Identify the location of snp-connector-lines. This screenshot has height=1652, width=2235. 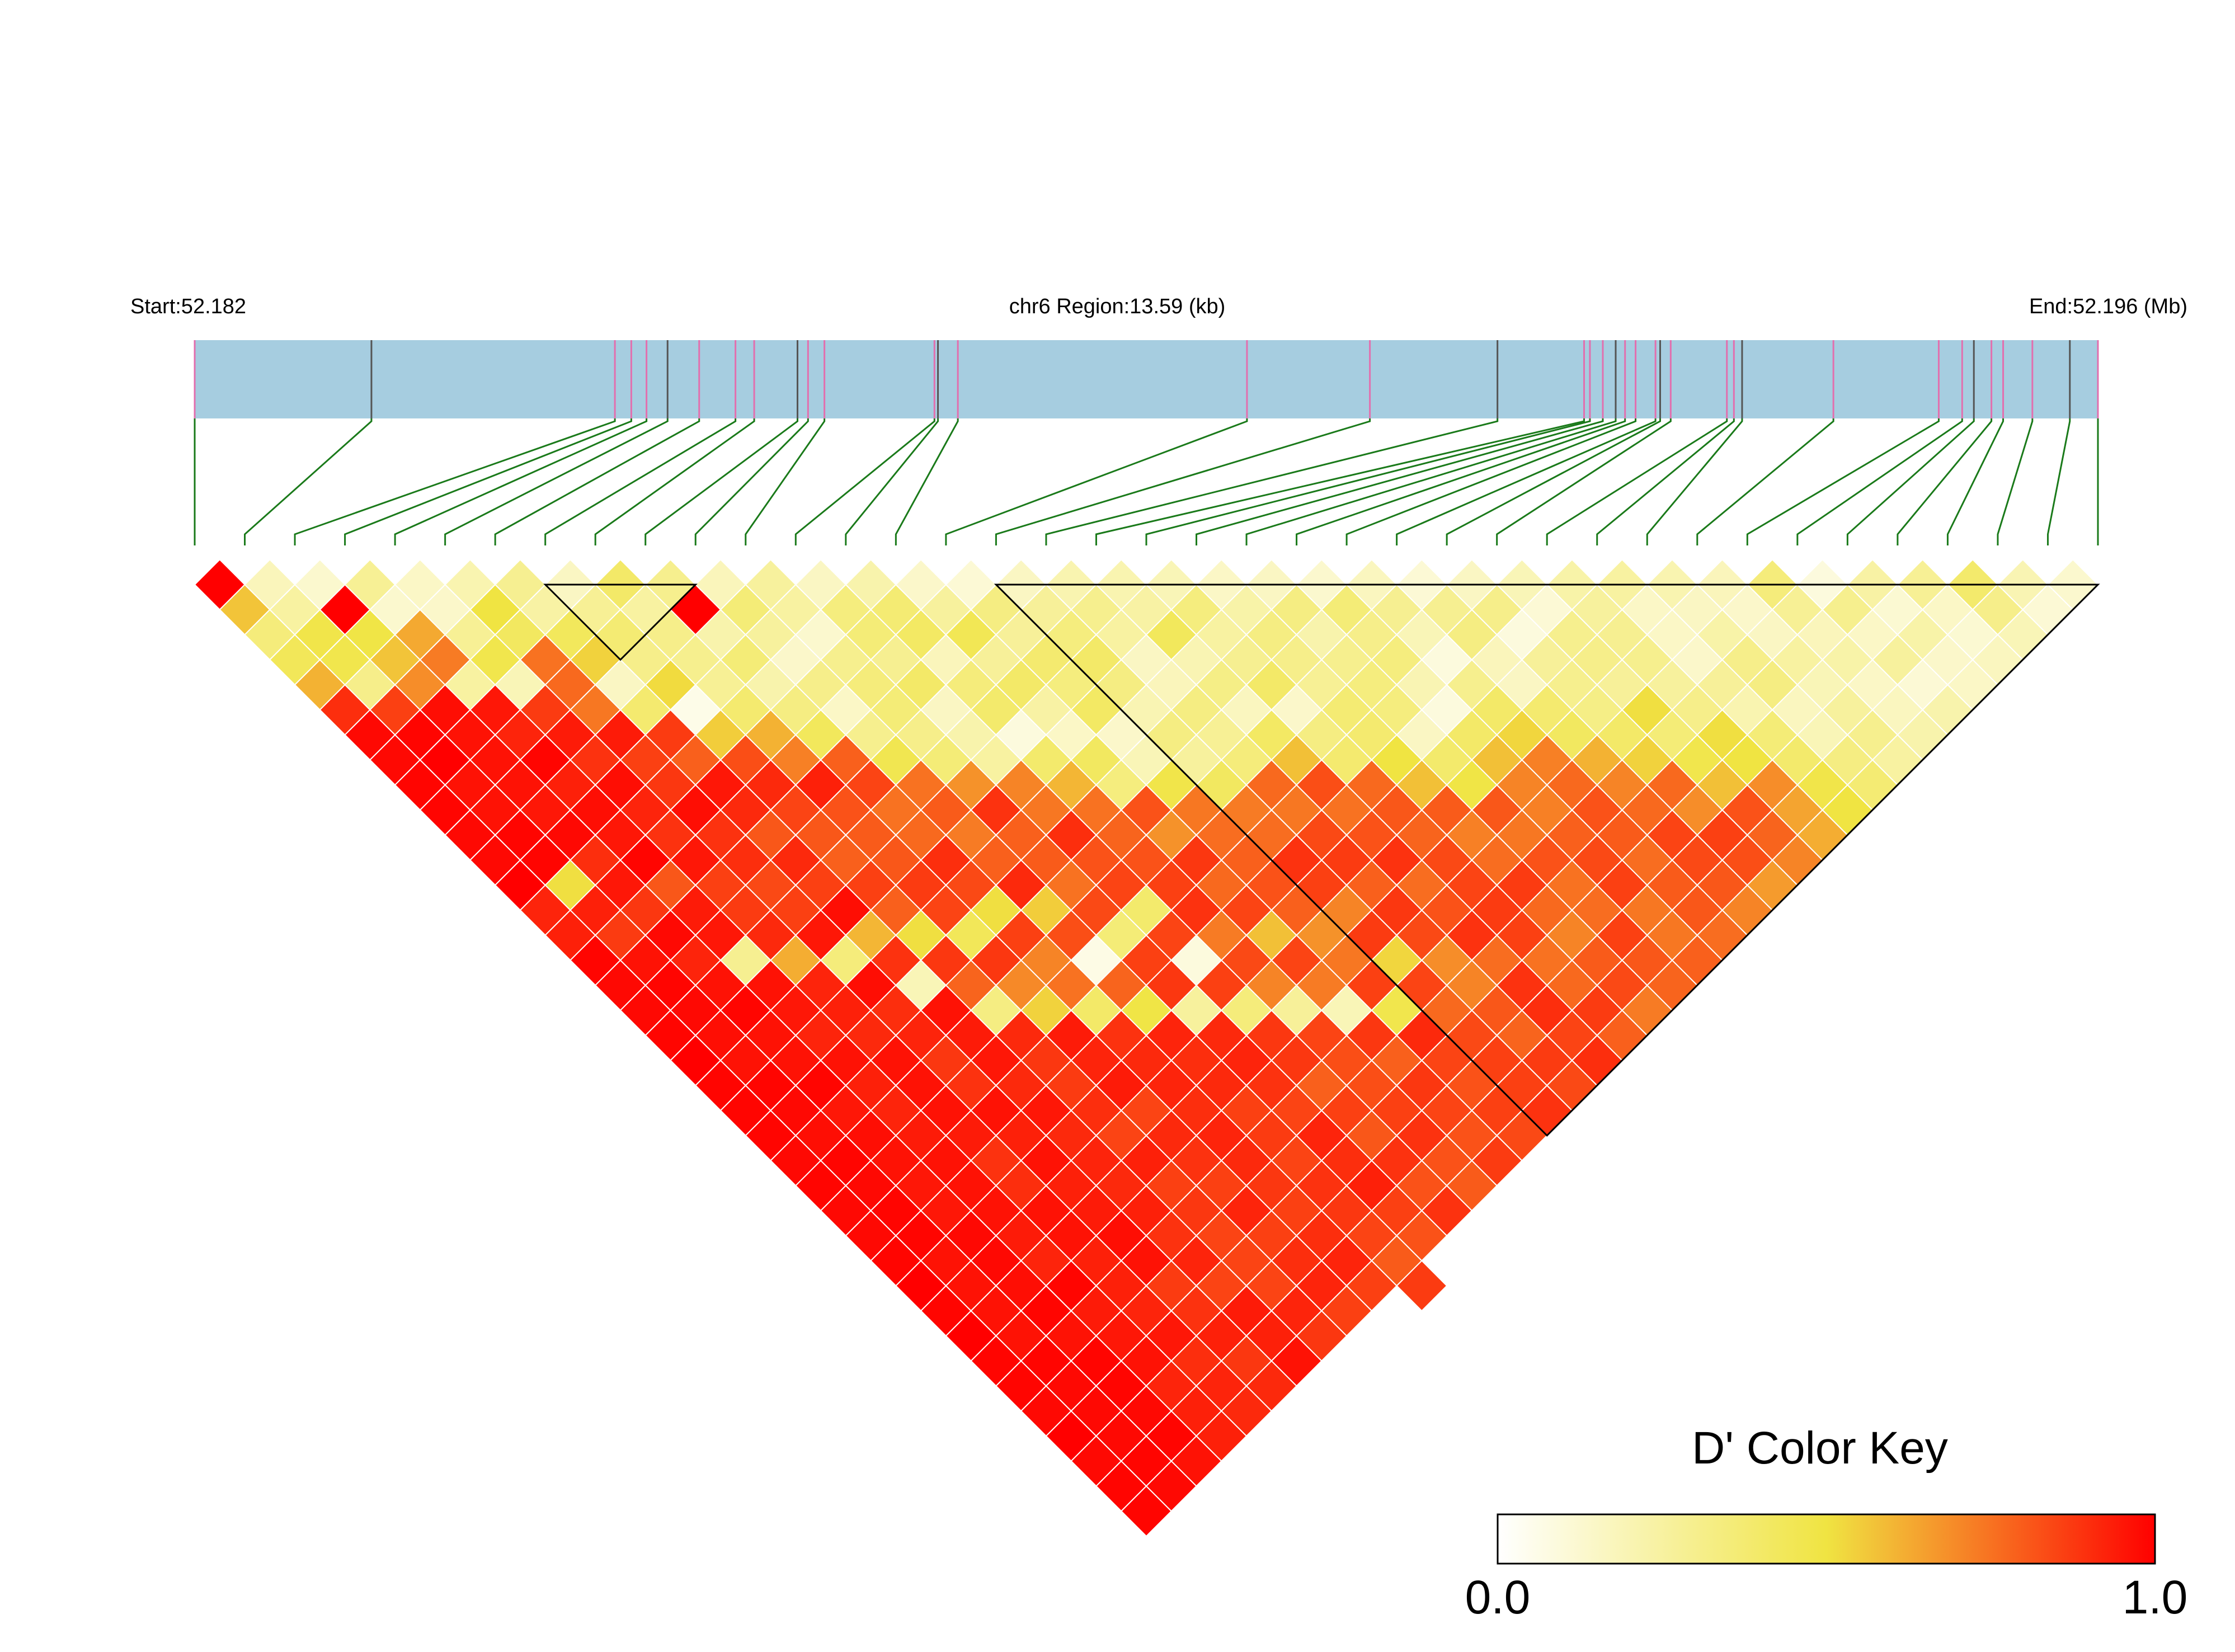
(1146, 482).